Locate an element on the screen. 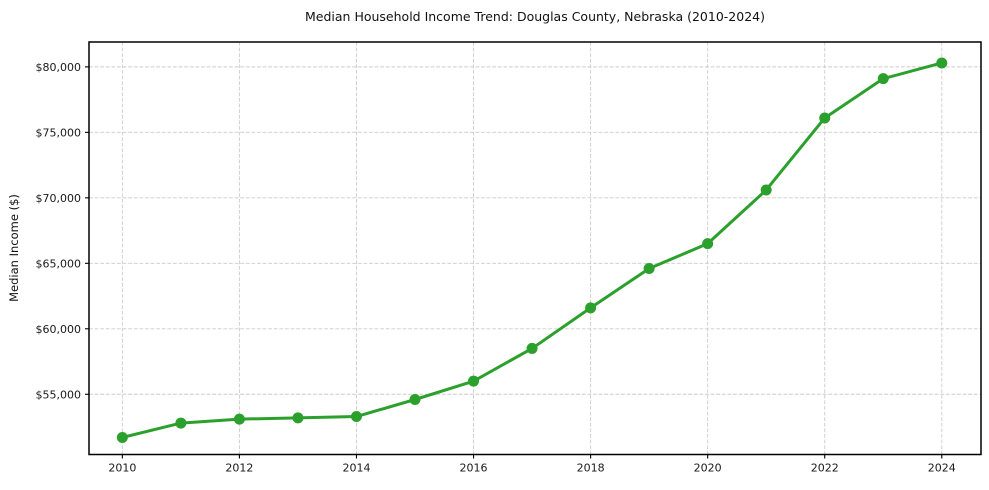 The image size is (989, 490). x-tick-label: 2010 is located at coordinates (122, 468).